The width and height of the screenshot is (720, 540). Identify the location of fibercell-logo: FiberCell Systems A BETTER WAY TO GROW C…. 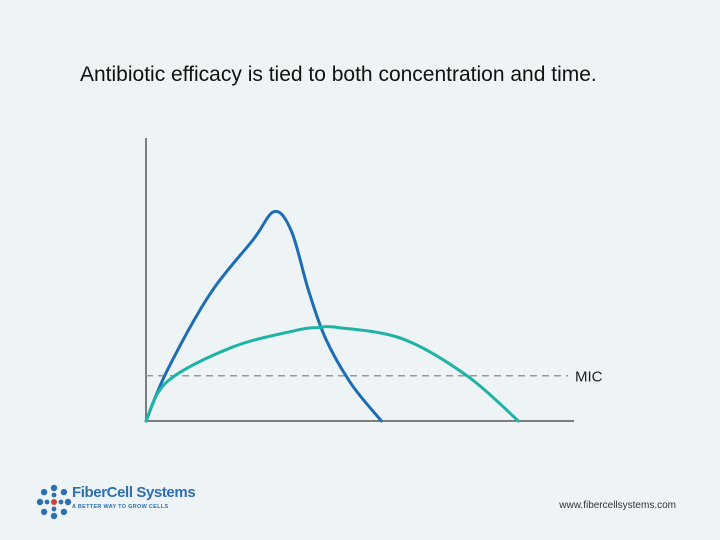
(136, 502).